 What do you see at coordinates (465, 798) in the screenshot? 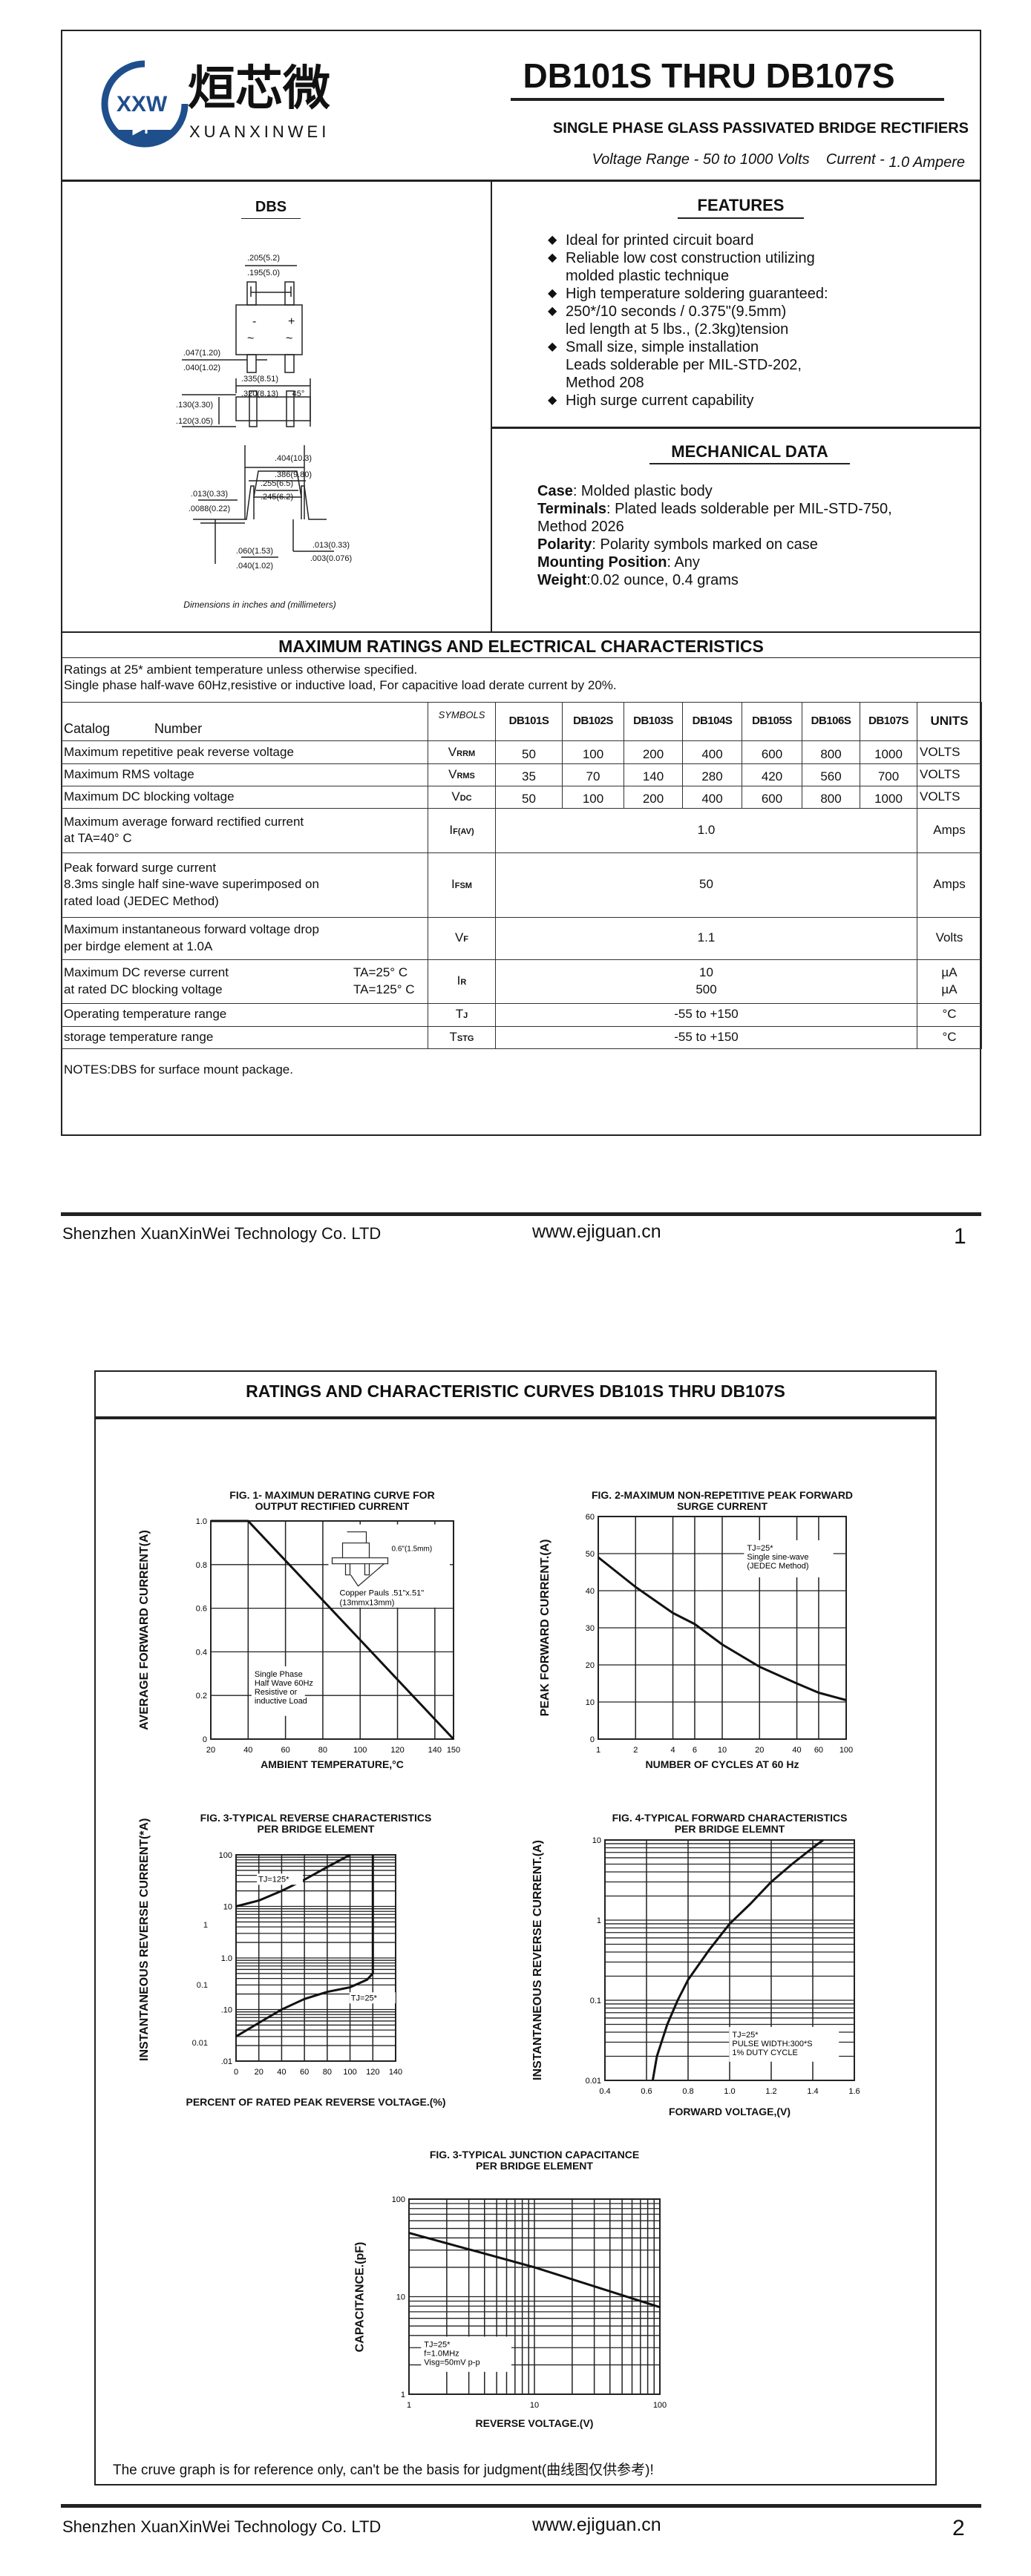
I see `symbol-subscript: DC` at bounding box center [465, 798].